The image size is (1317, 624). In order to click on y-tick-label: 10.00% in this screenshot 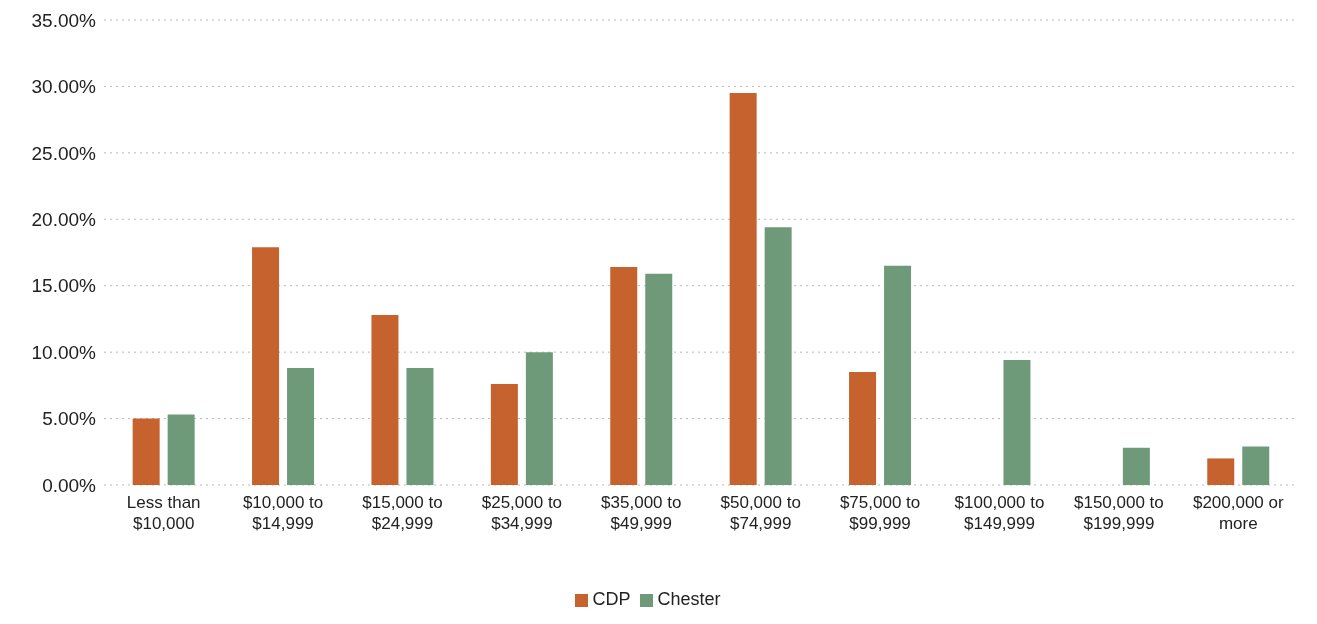, I will do `click(64, 352)`.